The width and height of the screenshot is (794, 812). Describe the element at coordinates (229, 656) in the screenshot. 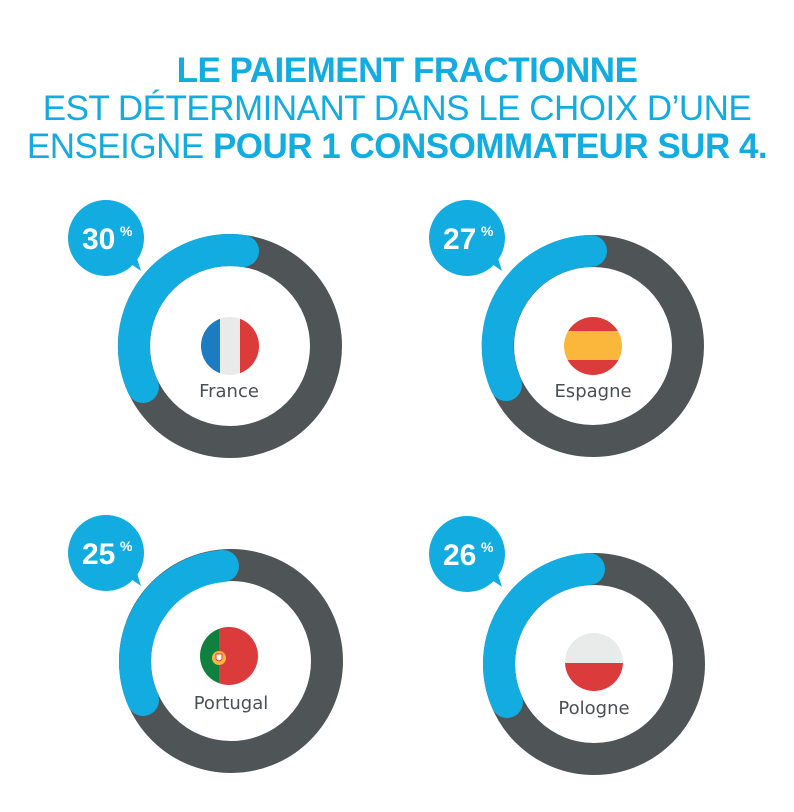

I see `portugal-flag-icon` at that location.